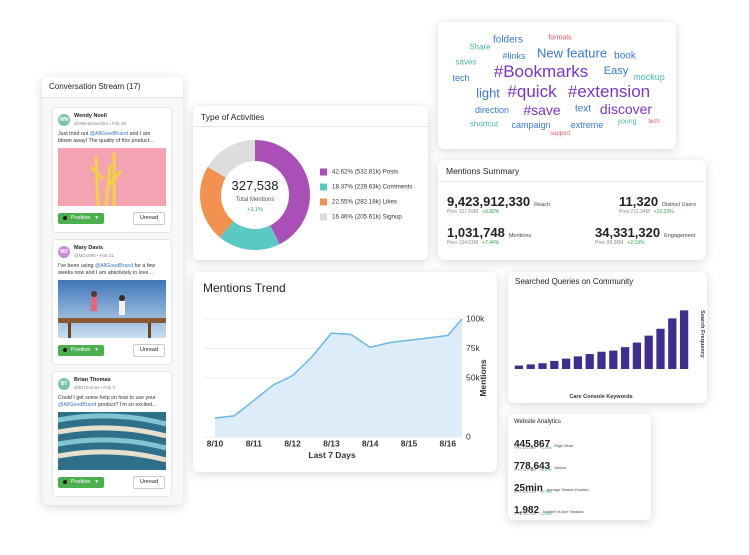  Describe the element at coordinates (545, 470) in the screenshot. I see `metric-change: +6.43%` at that location.